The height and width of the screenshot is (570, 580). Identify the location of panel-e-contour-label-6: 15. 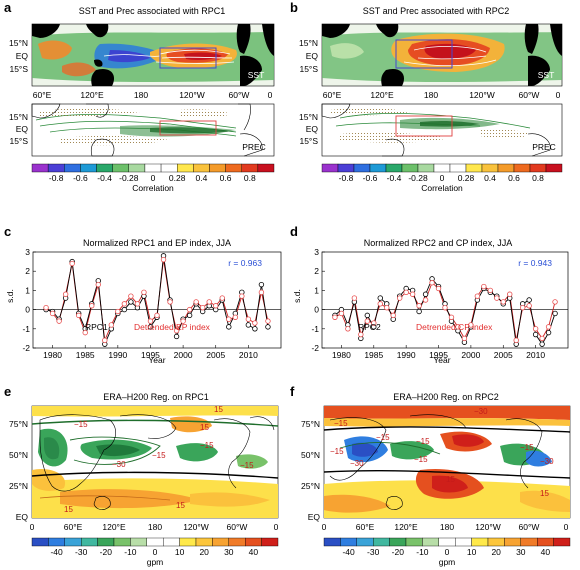
(204, 427).